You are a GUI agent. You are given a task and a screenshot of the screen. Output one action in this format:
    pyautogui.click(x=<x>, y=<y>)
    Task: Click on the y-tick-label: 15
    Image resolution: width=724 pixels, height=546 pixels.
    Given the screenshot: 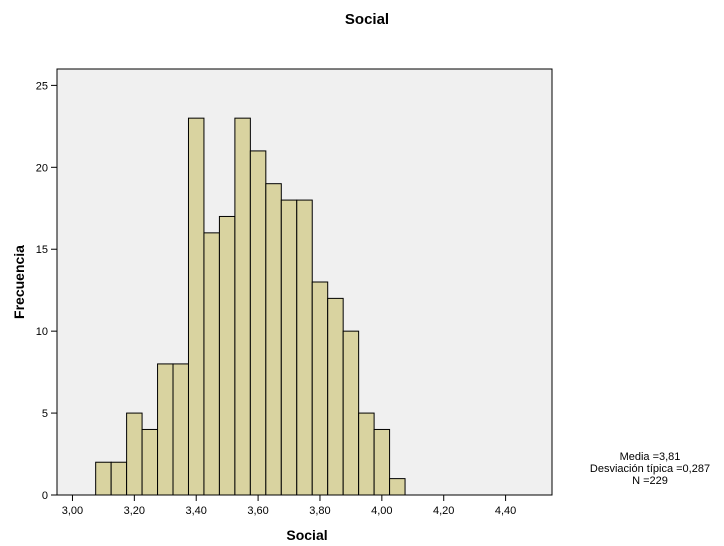 What is the action you would take?
    pyautogui.click(x=42, y=250)
    